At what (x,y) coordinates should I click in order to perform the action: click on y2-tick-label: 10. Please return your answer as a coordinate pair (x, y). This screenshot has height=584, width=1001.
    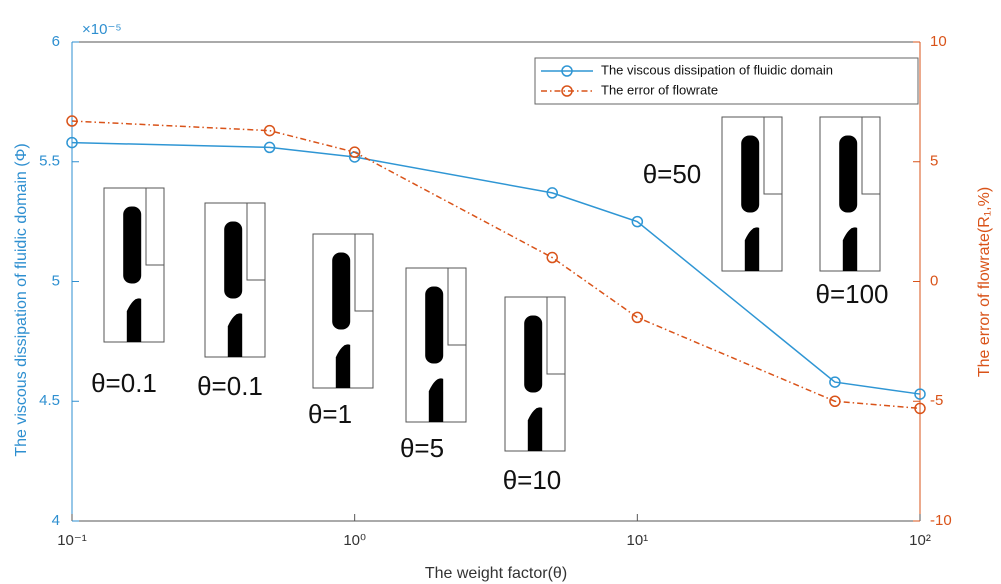
    Looking at the image, I should click on (938, 41).